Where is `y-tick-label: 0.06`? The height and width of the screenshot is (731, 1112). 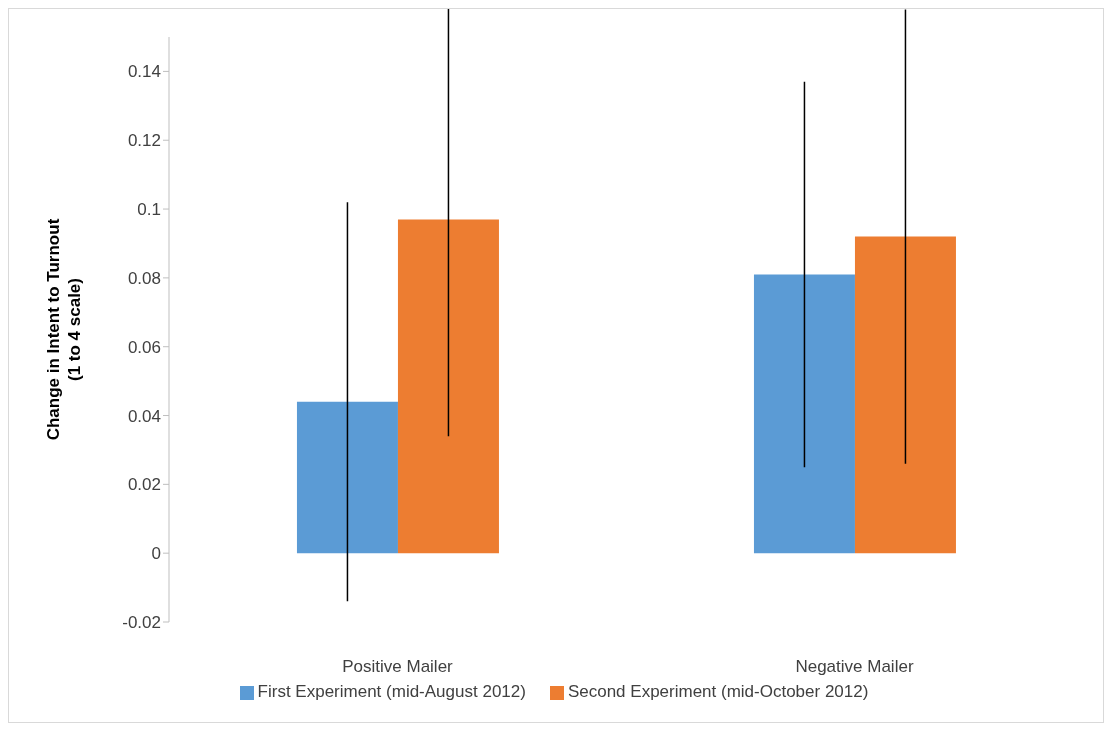
y-tick-label: 0.06 is located at coordinates (144, 347).